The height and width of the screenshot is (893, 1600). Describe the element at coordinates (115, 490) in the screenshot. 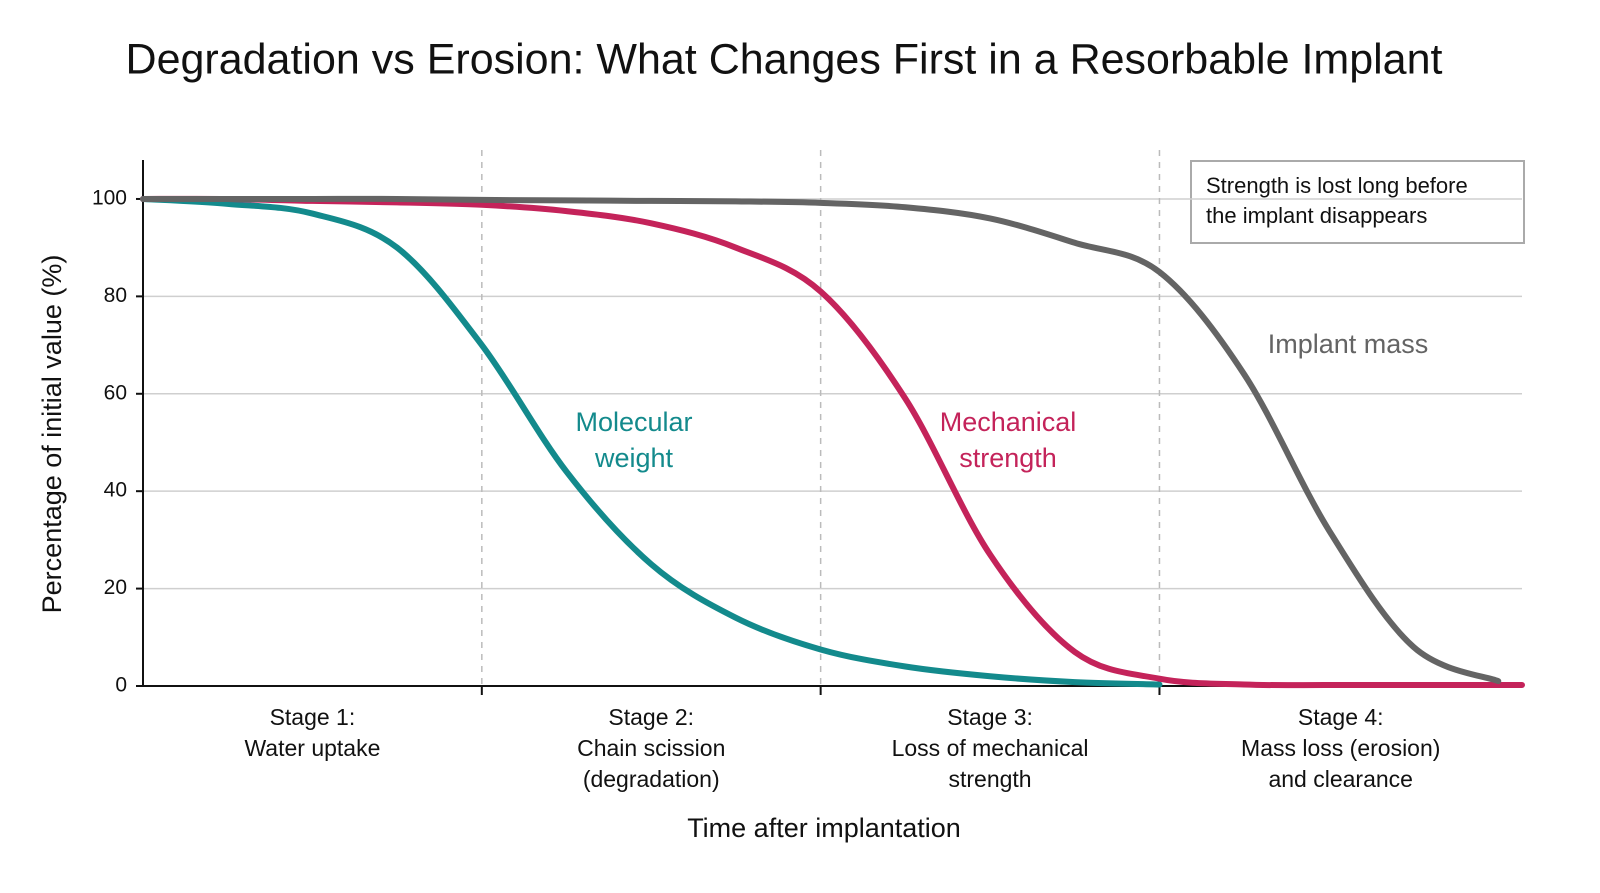

I see `y-tick-label: 40` at that location.